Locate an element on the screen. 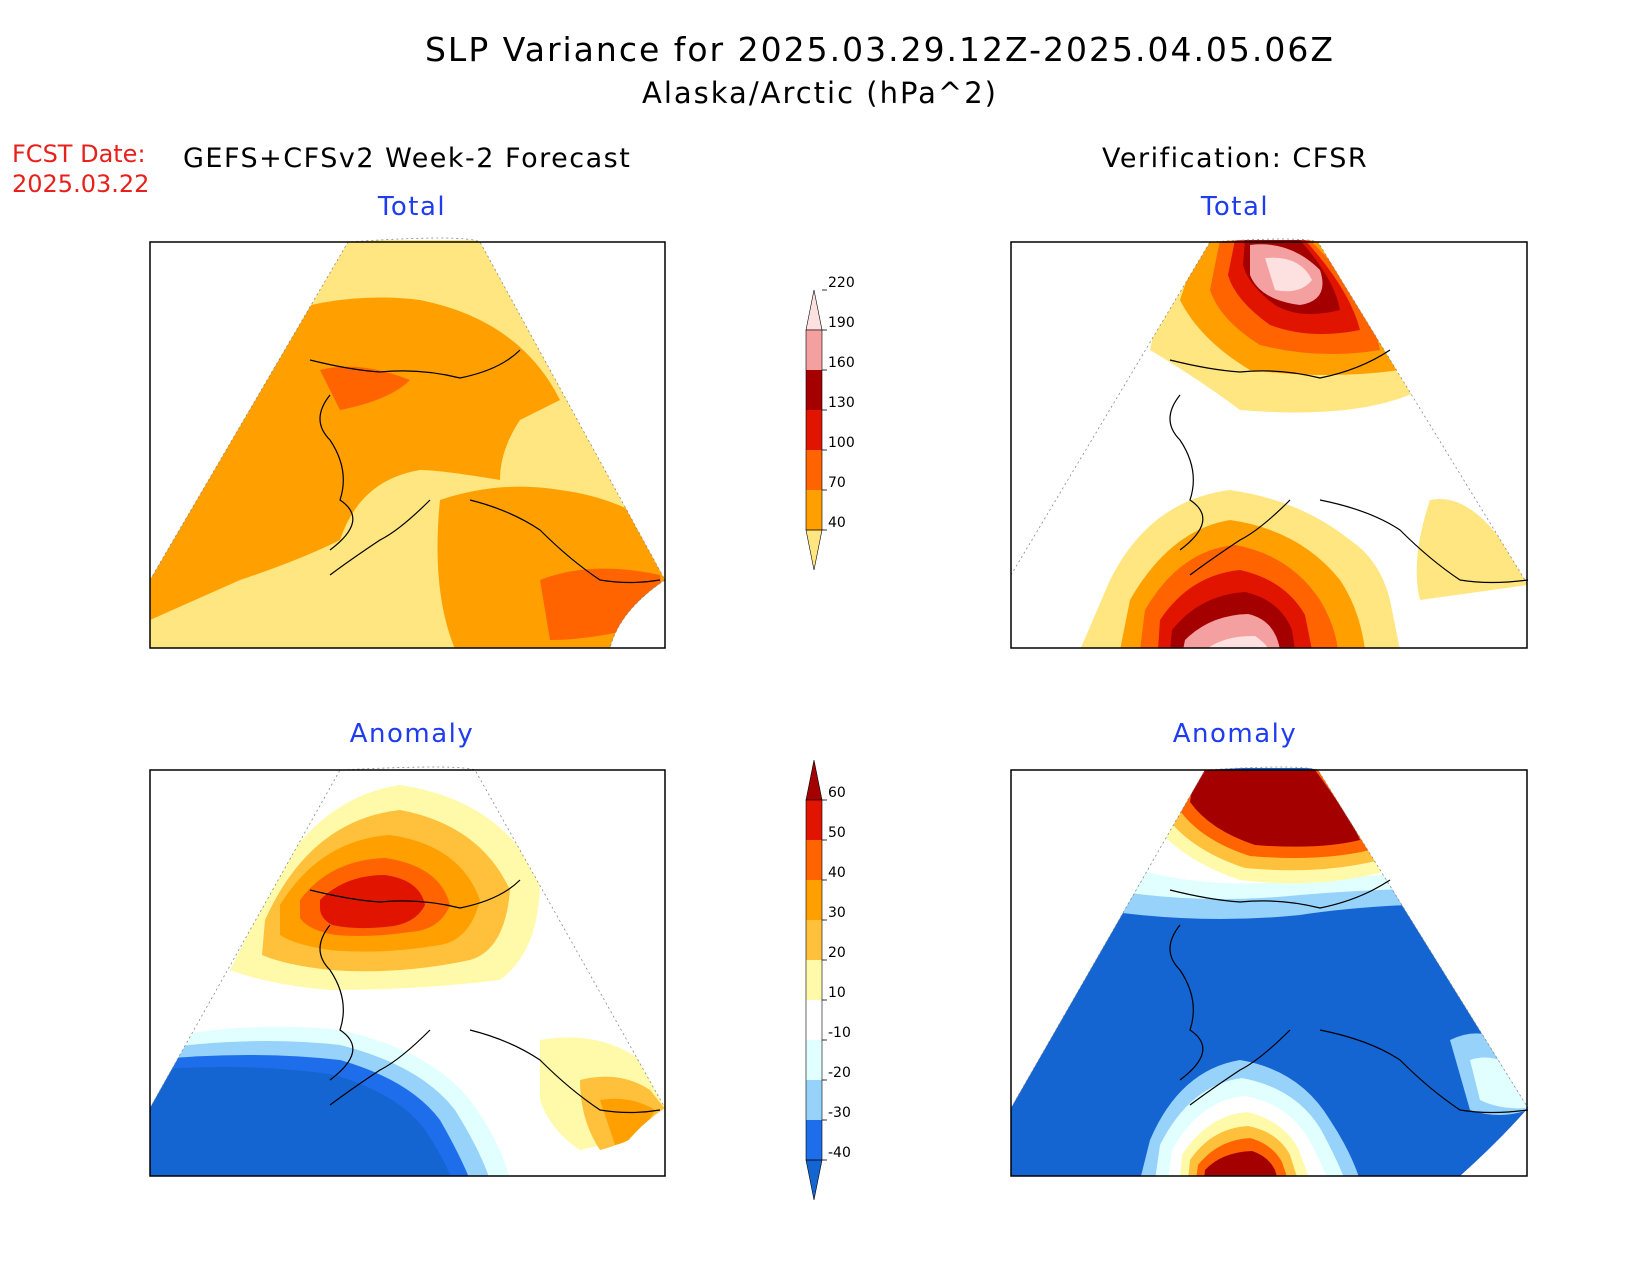  total-tick-label: 130 is located at coordinates (841, 403).